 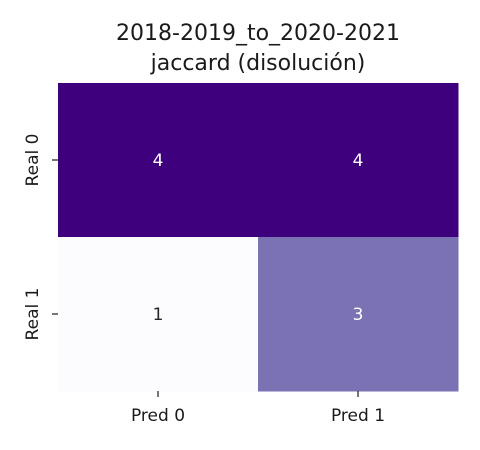 I want to click on cell-value-r1-c1: 3, so click(x=358, y=315).